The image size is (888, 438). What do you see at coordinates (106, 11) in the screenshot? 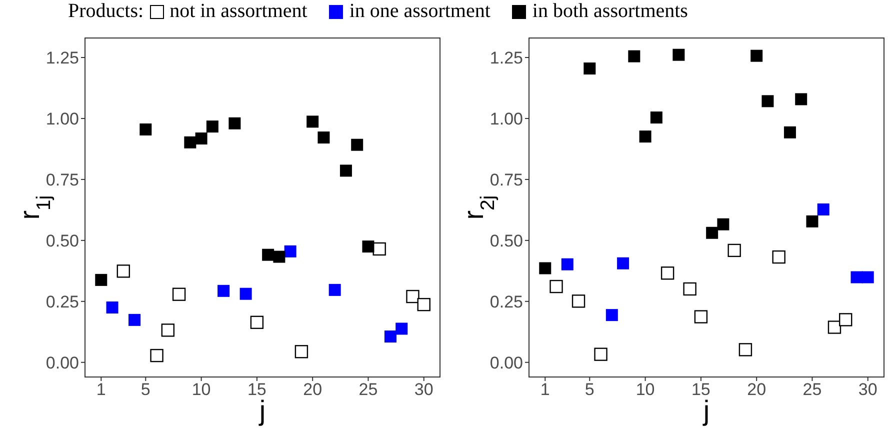
I see `legend-title: Products:` at bounding box center [106, 11].